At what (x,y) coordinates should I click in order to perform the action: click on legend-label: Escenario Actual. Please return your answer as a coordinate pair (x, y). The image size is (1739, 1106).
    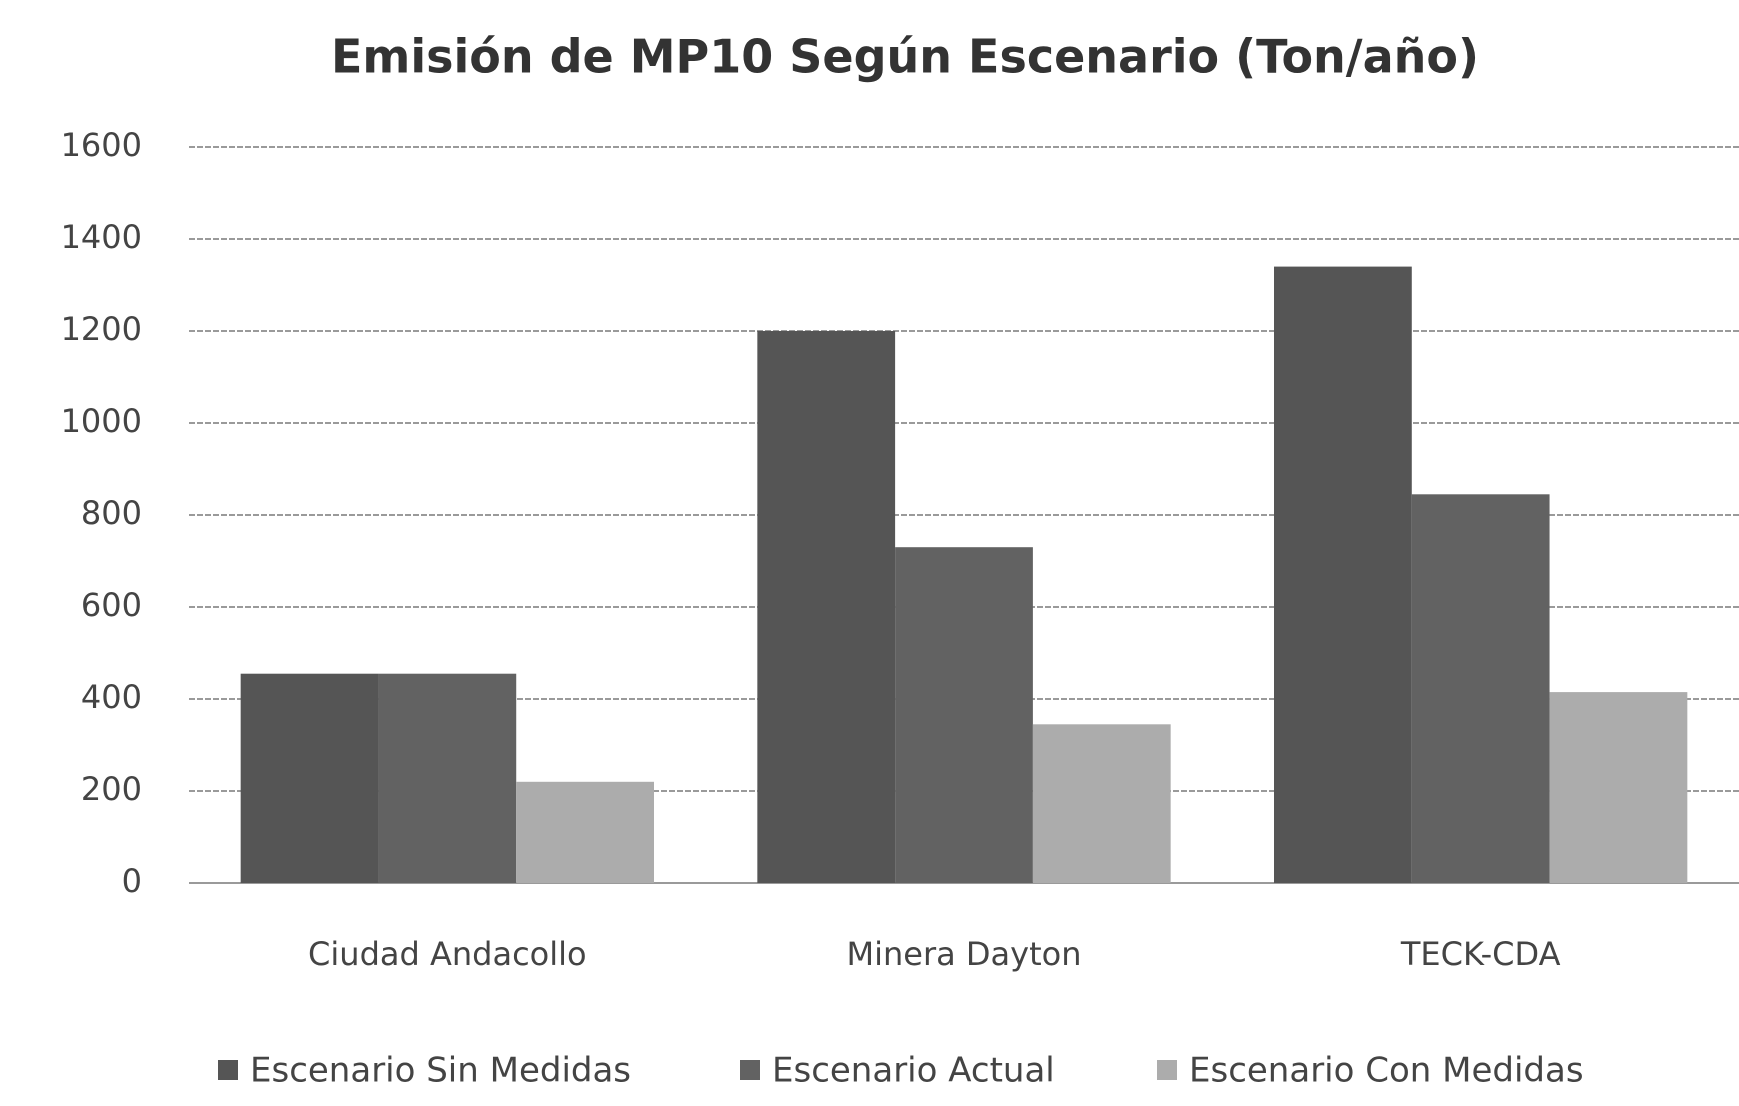
    Looking at the image, I should click on (913, 1071).